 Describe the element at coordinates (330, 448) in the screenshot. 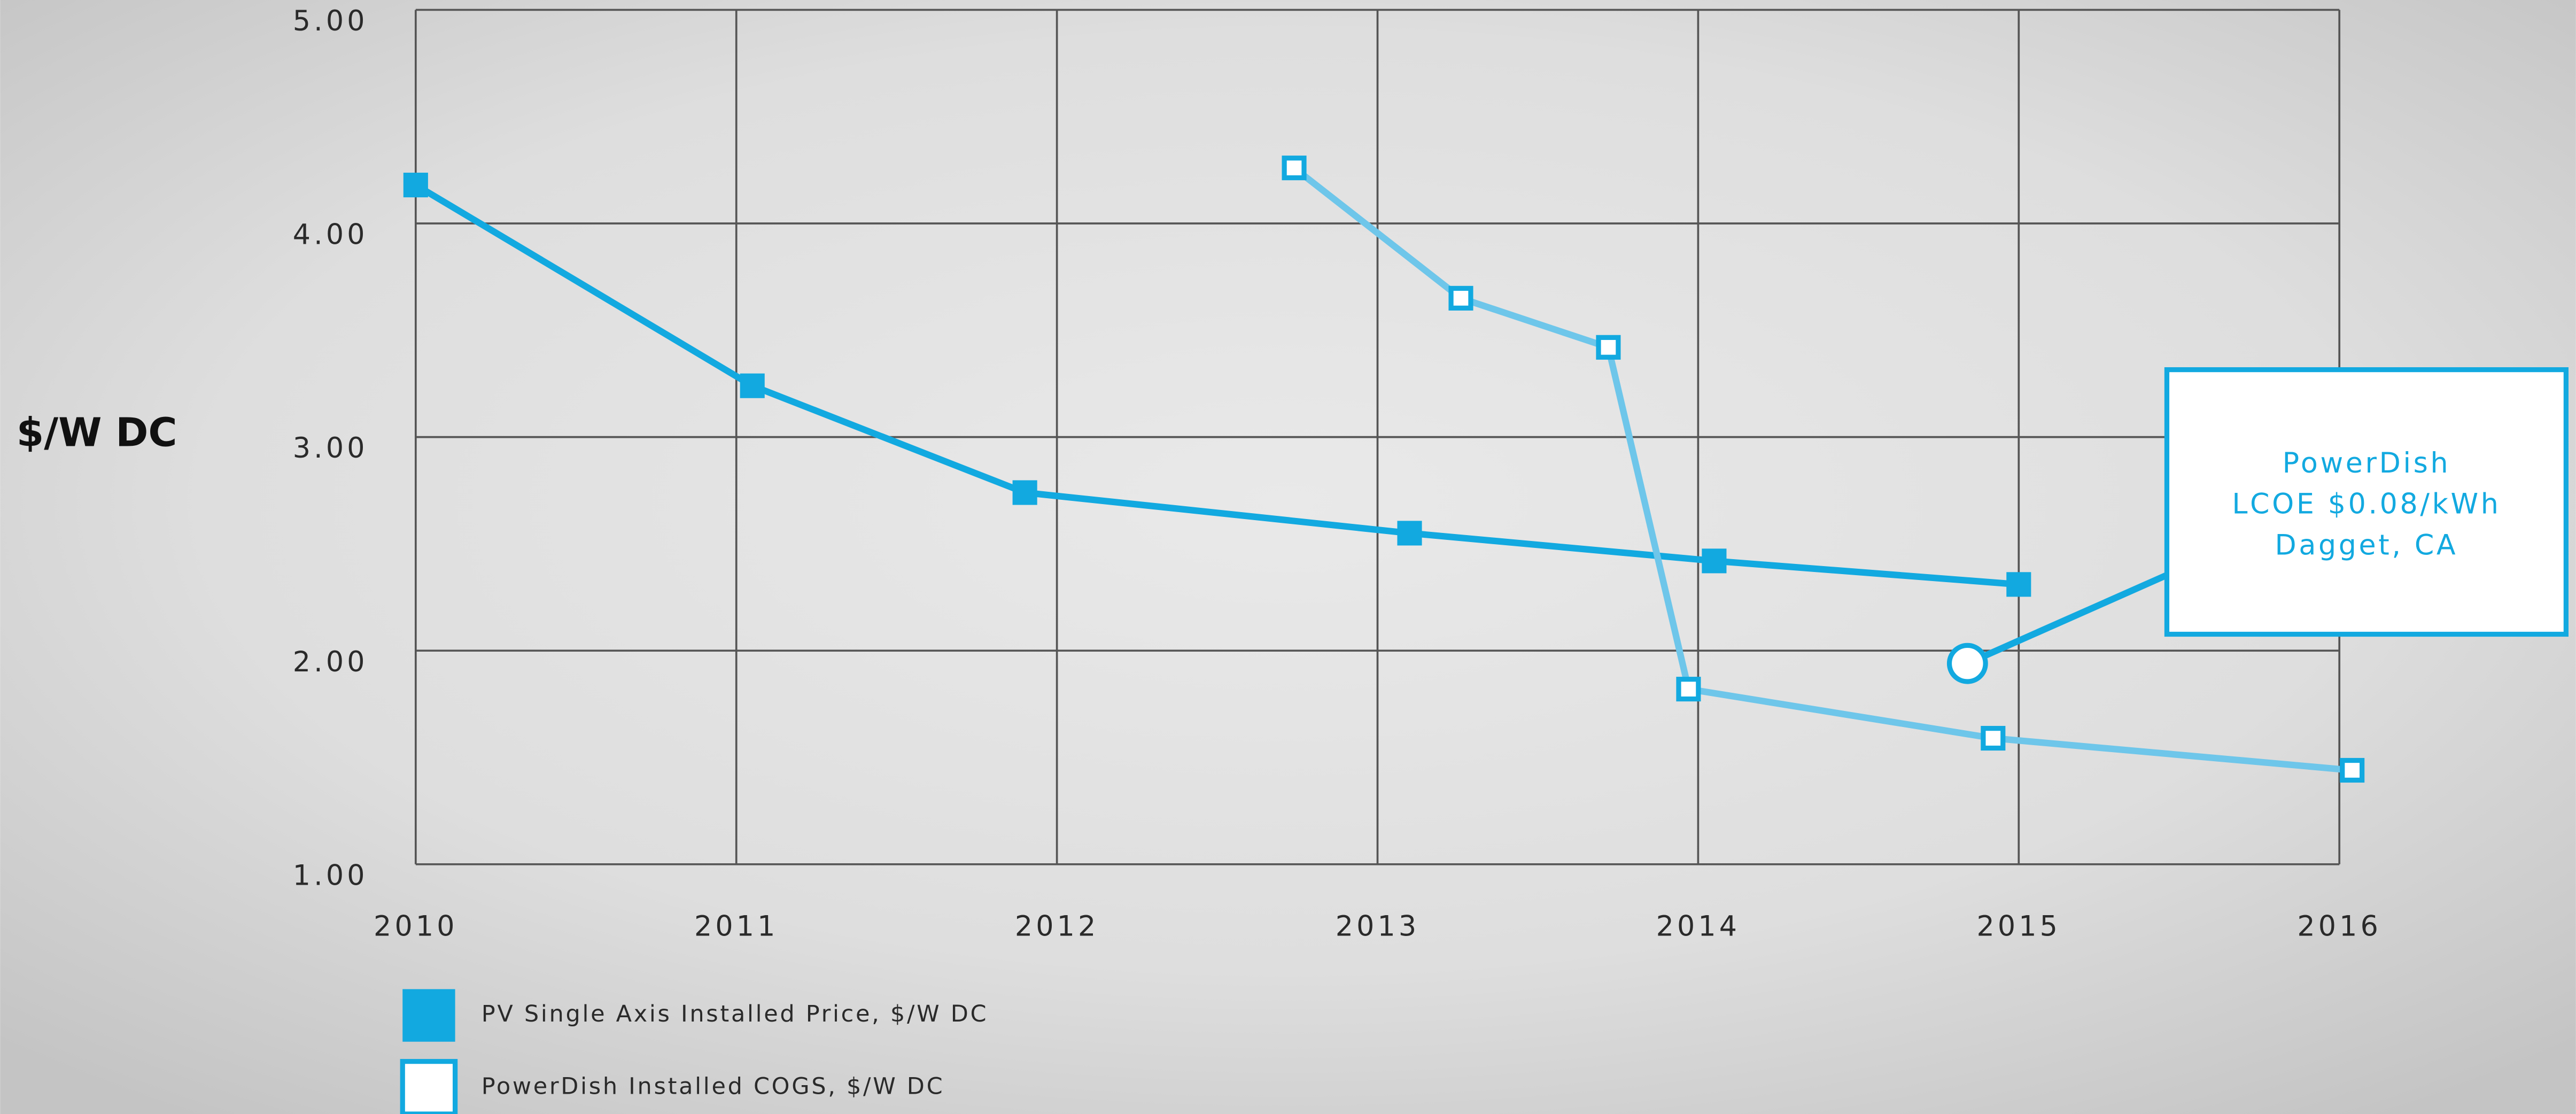

I see `y-tick-label: 3.00` at that location.